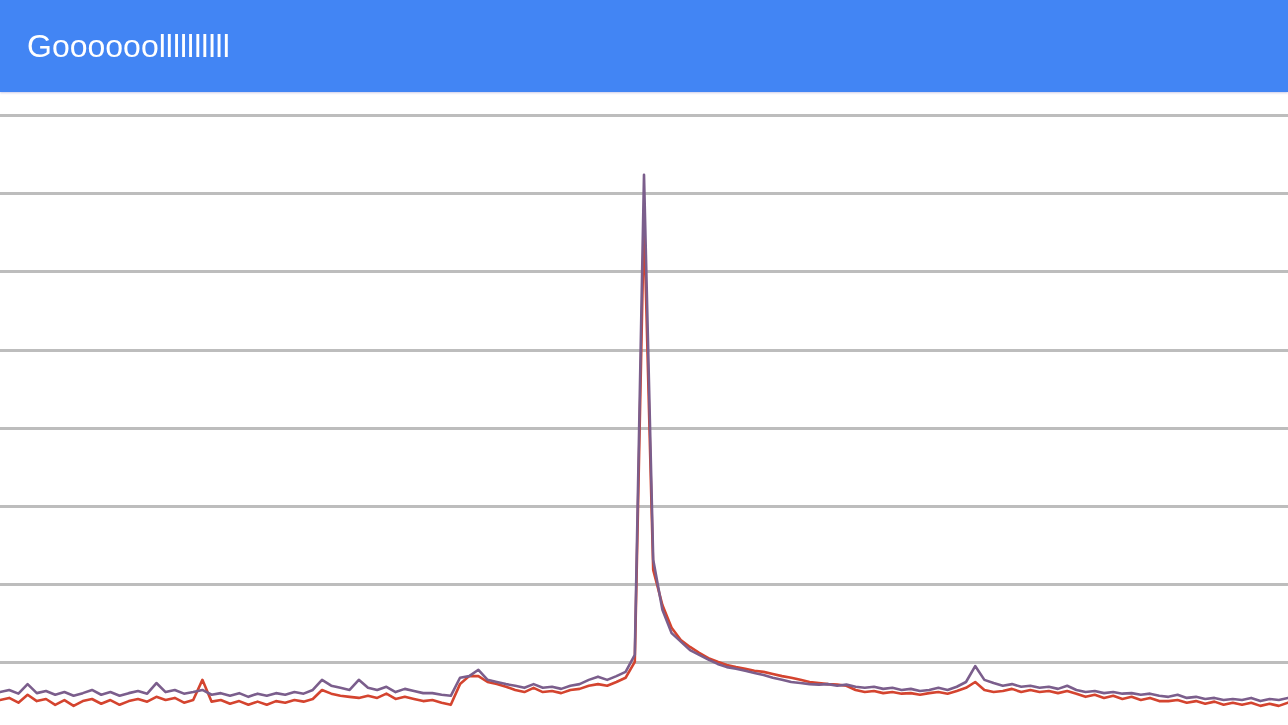 This screenshot has height=725, width=1288. I want to click on chart-title: Goooooollllllllll, so click(128, 46).